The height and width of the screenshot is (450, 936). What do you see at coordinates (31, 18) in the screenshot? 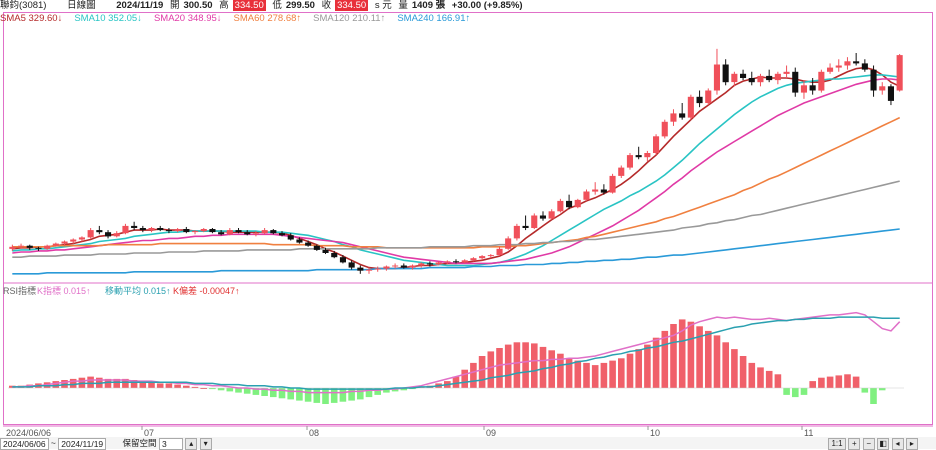
I see `legend-sma5: SMA5 329.60↓` at bounding box center [31, 18].